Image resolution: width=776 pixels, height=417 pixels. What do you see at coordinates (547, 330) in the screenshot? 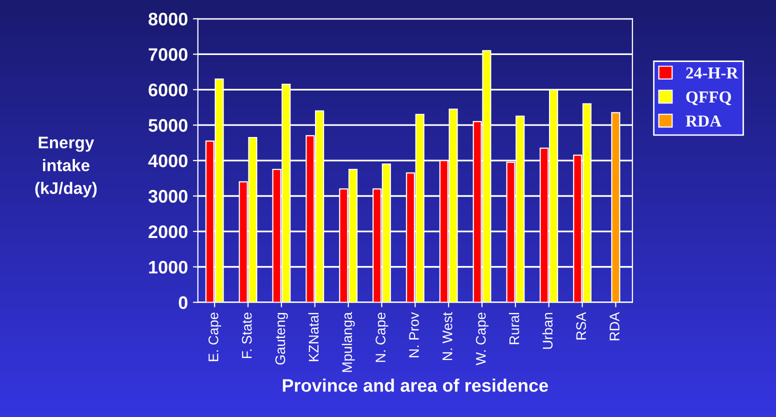
I see `x-tick-label: Urban` at bounding box center [547, 330].